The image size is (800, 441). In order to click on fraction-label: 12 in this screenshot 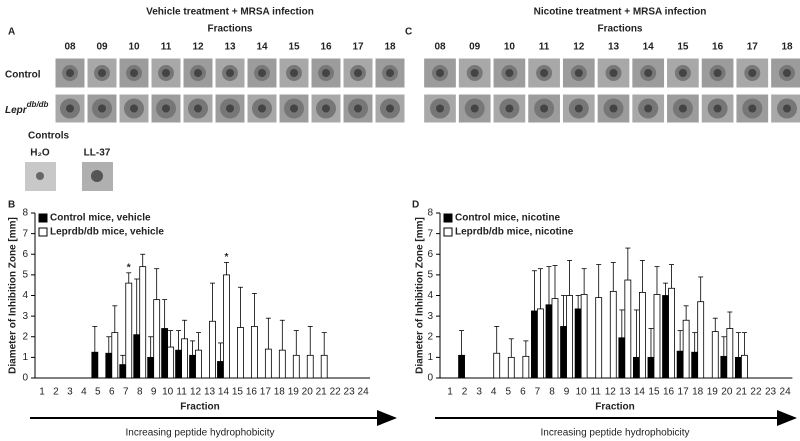, I will do `click(579, 47)`.